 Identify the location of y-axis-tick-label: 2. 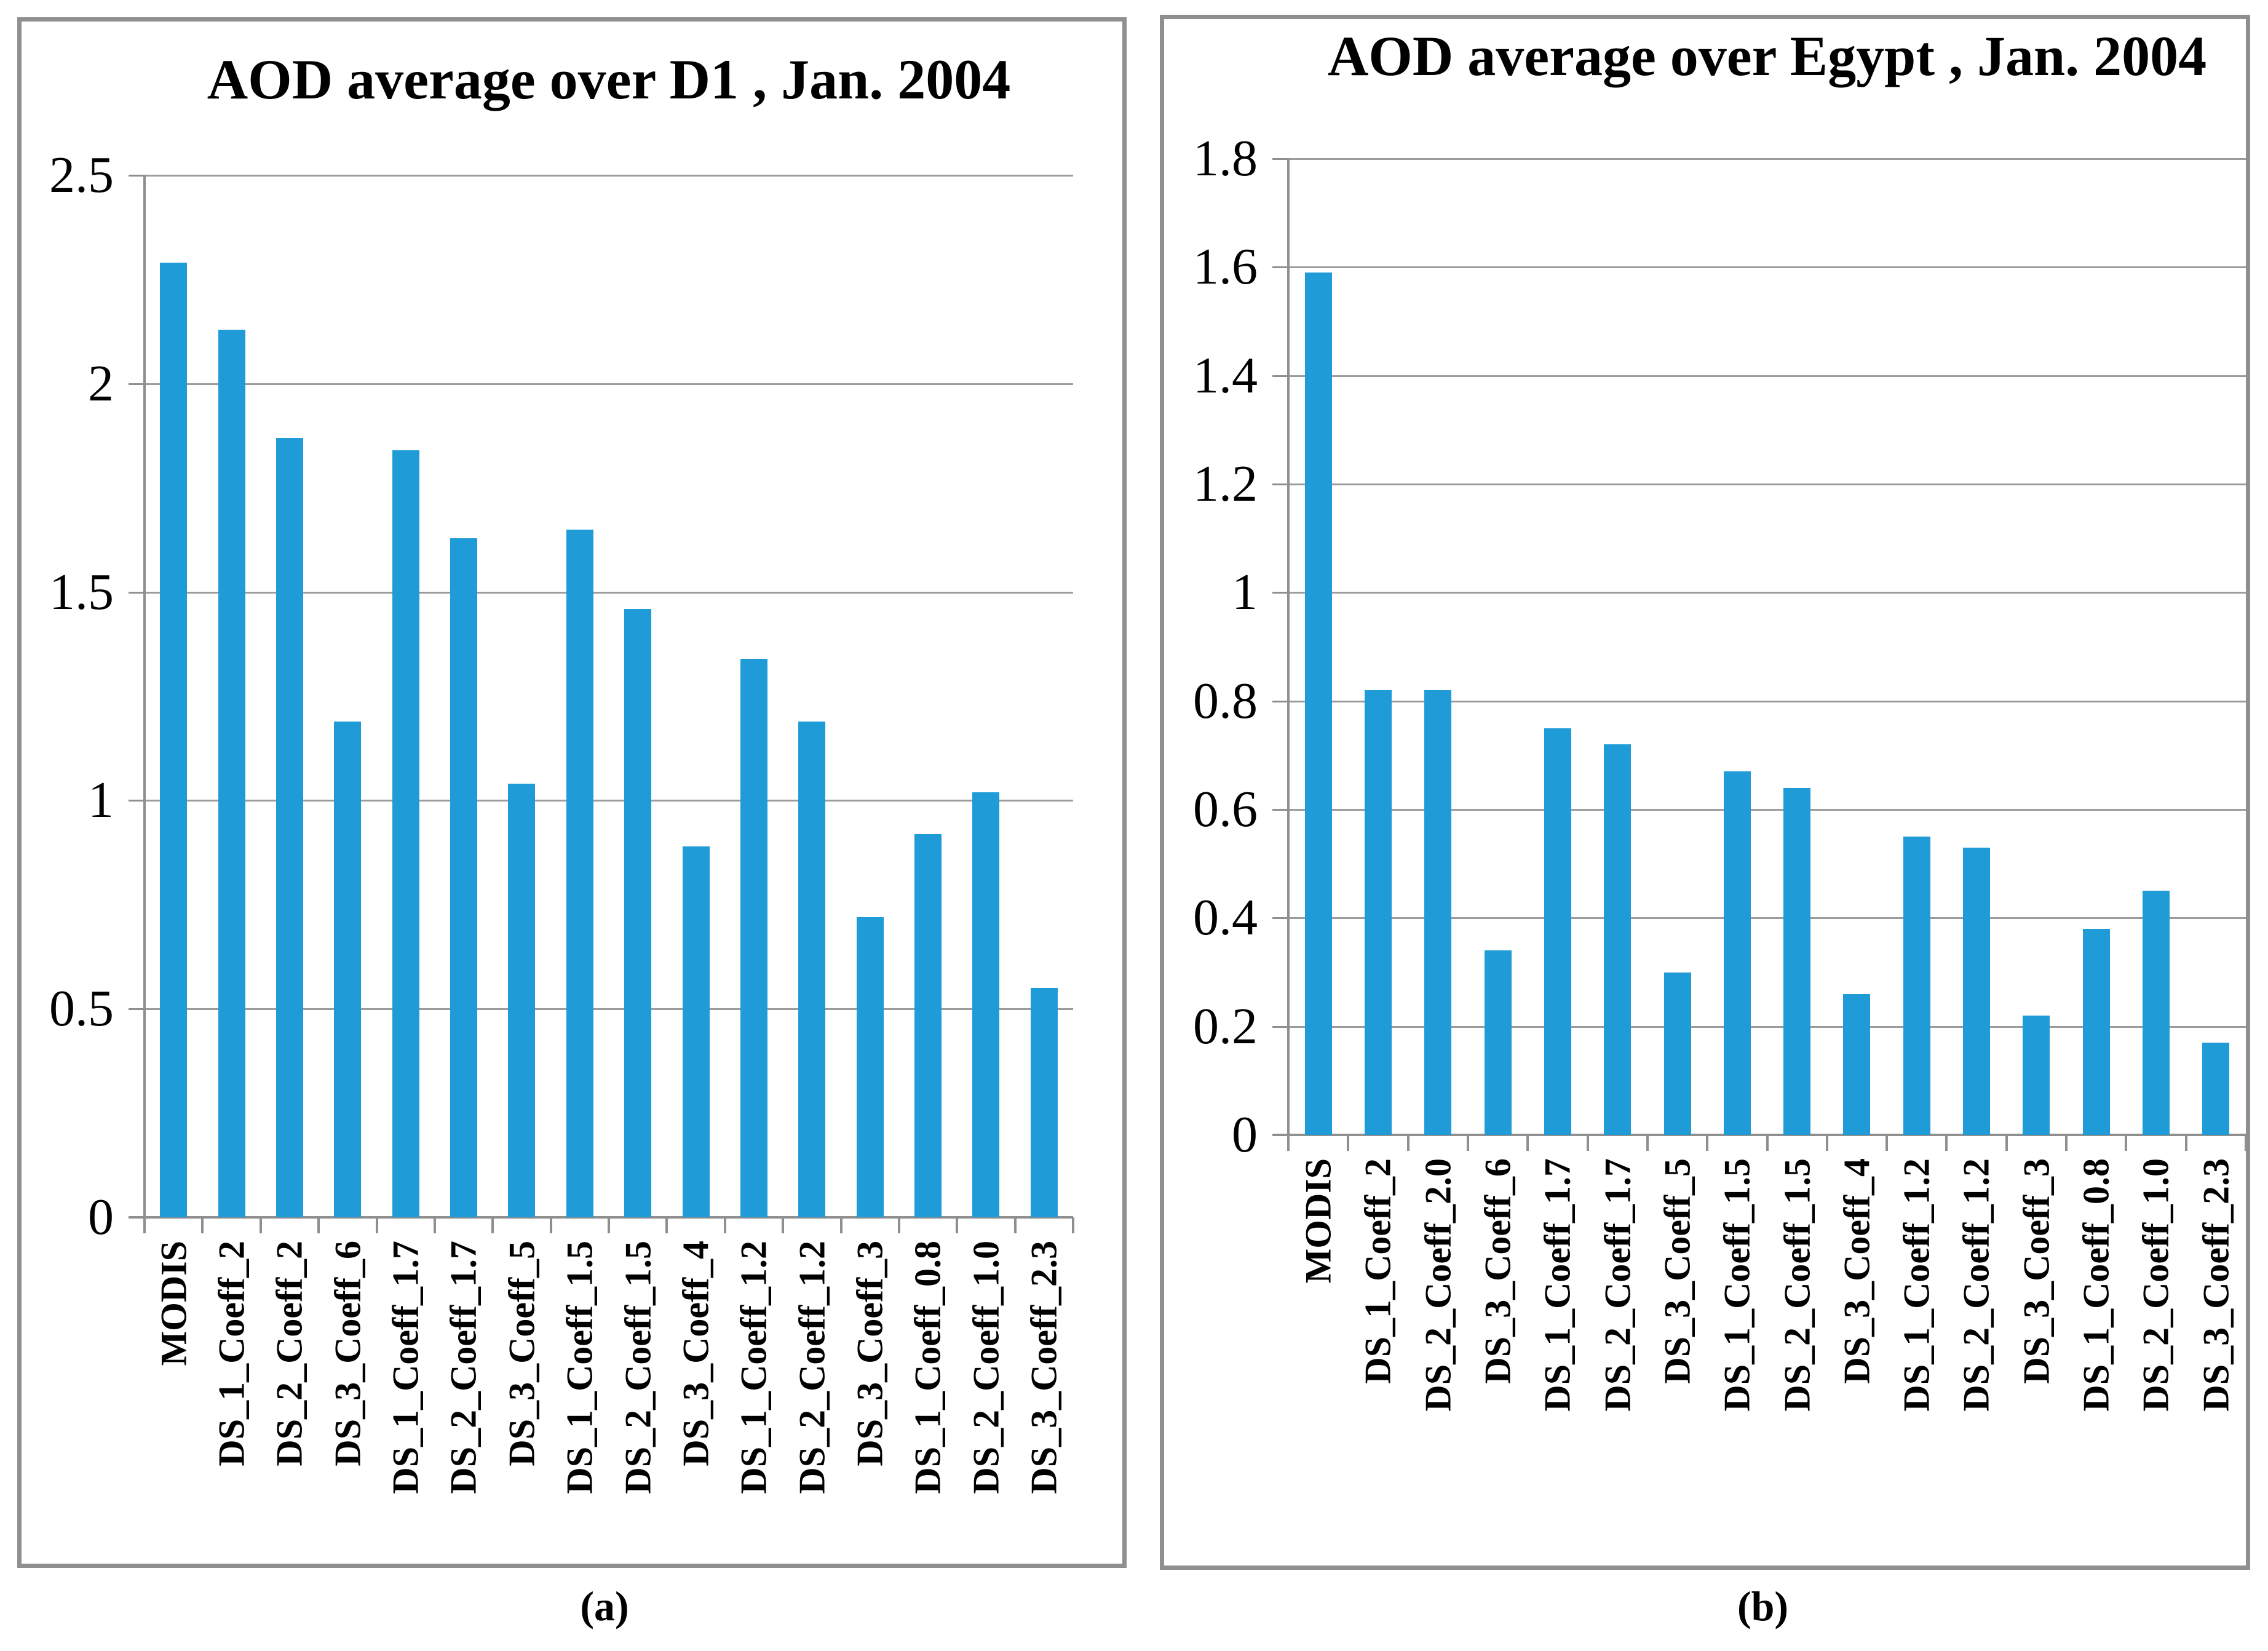
(101, 383).